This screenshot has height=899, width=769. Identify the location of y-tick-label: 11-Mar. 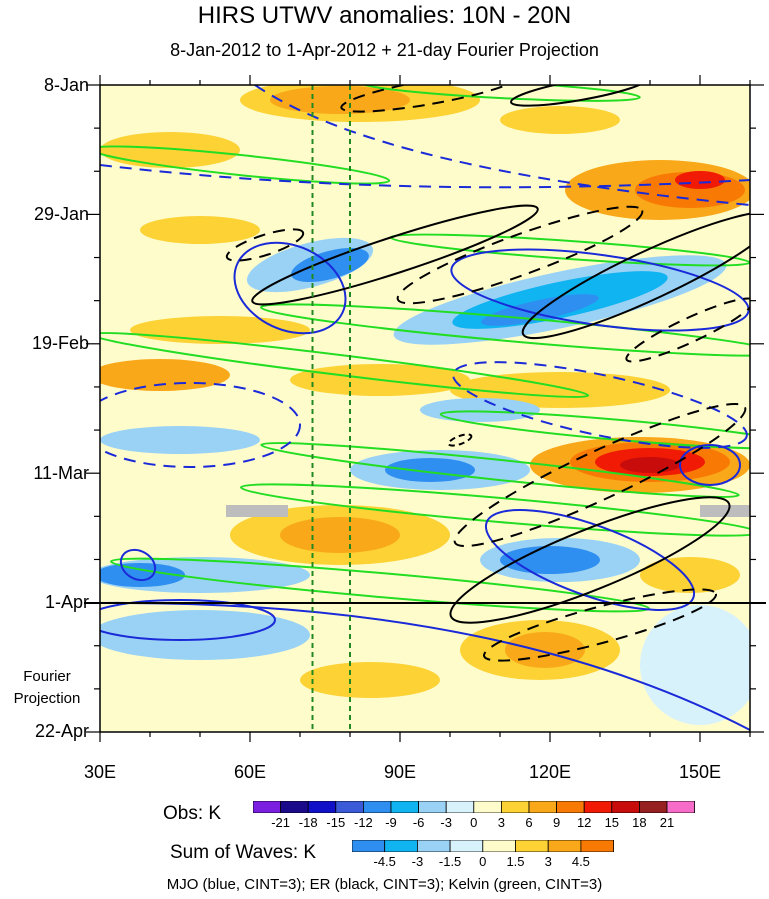
(61, 473).